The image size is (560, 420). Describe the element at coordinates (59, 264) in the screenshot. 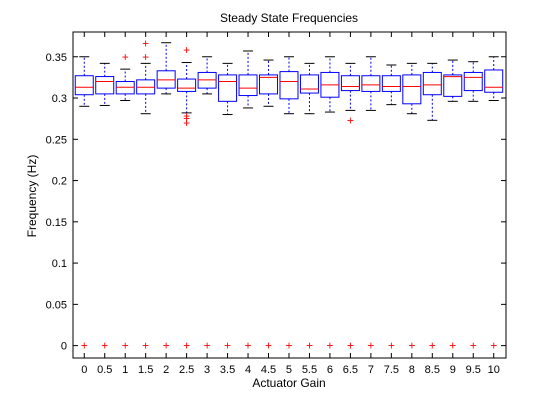

I see `y-tick-label: 0.1` at that location.